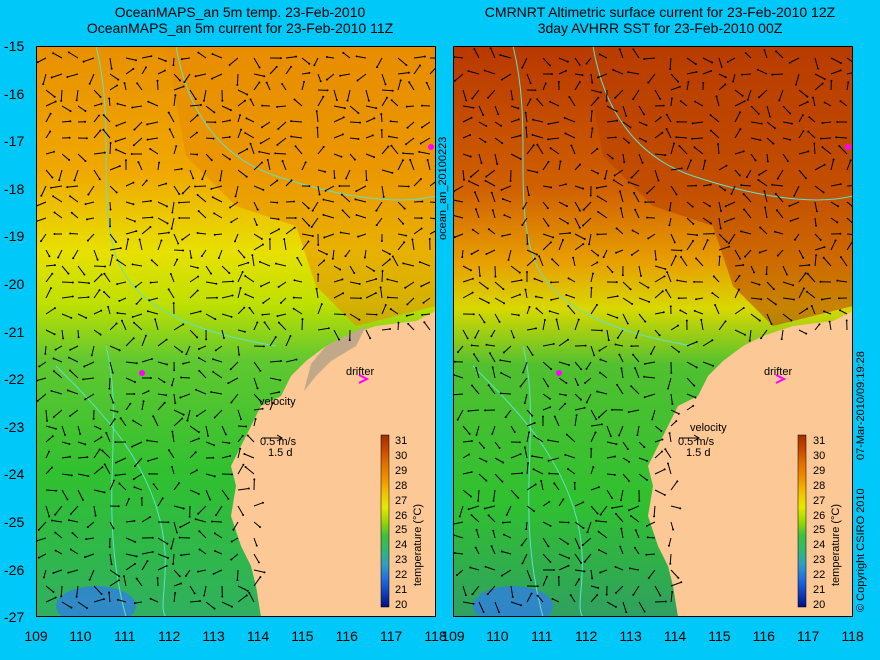  I want to click on drifter-legend-symbol, so click(781, 379).